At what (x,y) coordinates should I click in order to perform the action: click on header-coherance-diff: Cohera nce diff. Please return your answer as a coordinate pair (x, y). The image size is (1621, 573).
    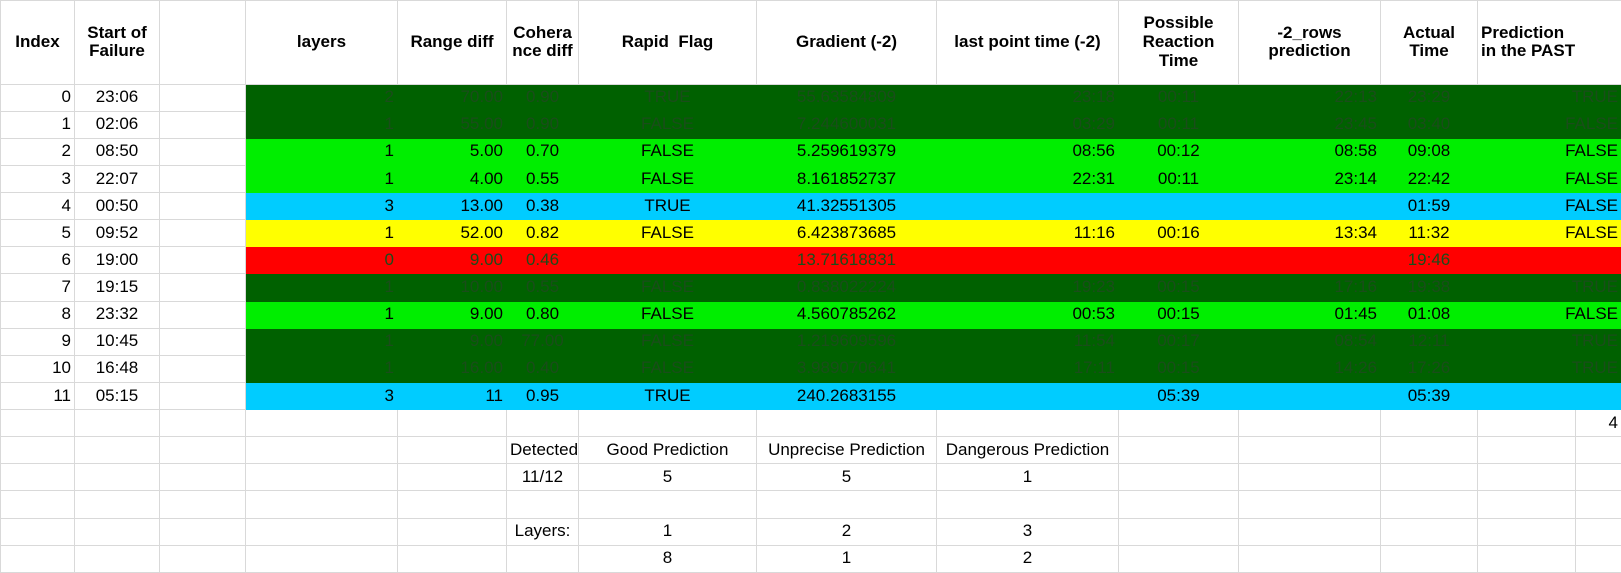
    Looking at the image, I should click on (542, 42).